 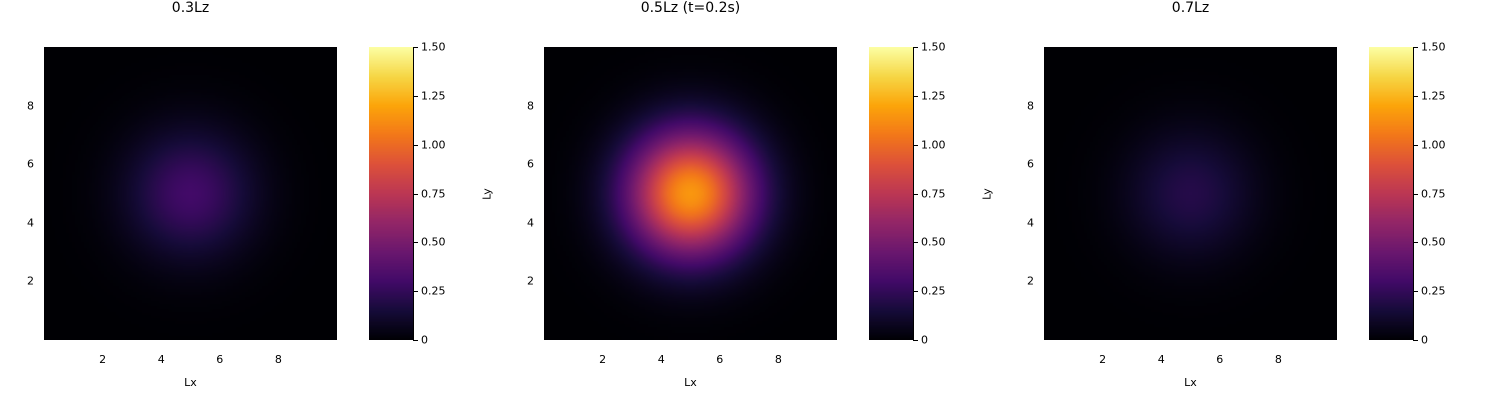 What do you see at coordinates (1190, 8) in the screenshot?
I see `panel-title: 0.7Lz` at bounding box center [1190, 8].